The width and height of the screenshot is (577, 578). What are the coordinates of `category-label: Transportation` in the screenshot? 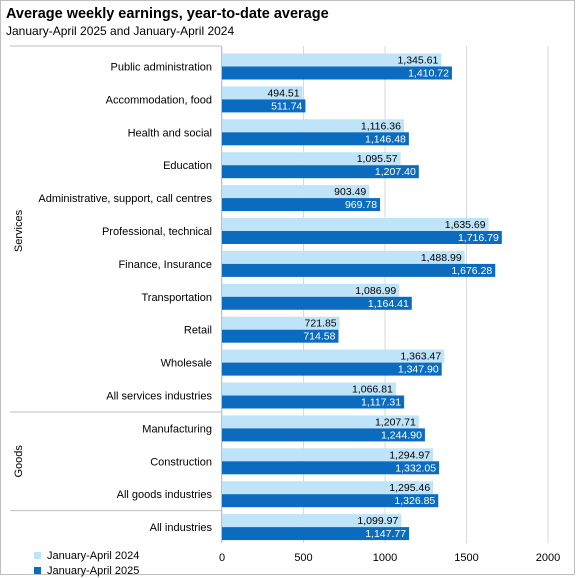 It's located at (176, 298).